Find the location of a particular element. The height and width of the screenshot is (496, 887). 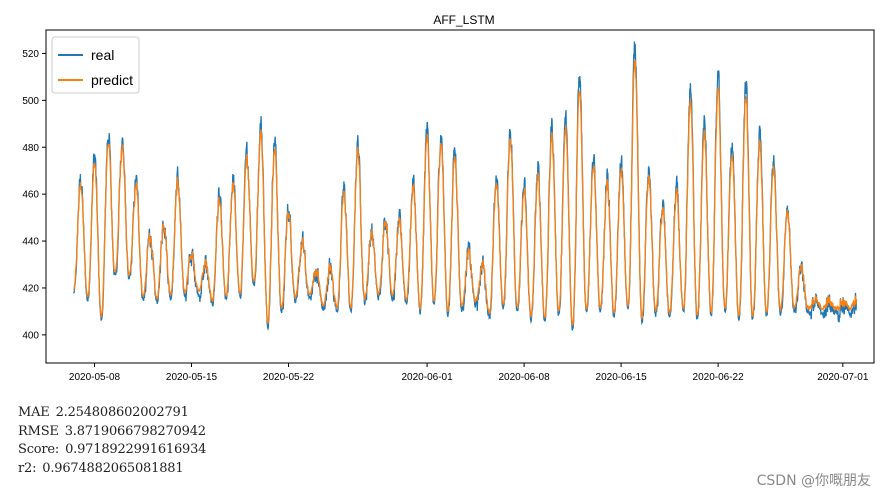

watermark: CSDN @你嘅朋友 is located at coordinates (813, 481).